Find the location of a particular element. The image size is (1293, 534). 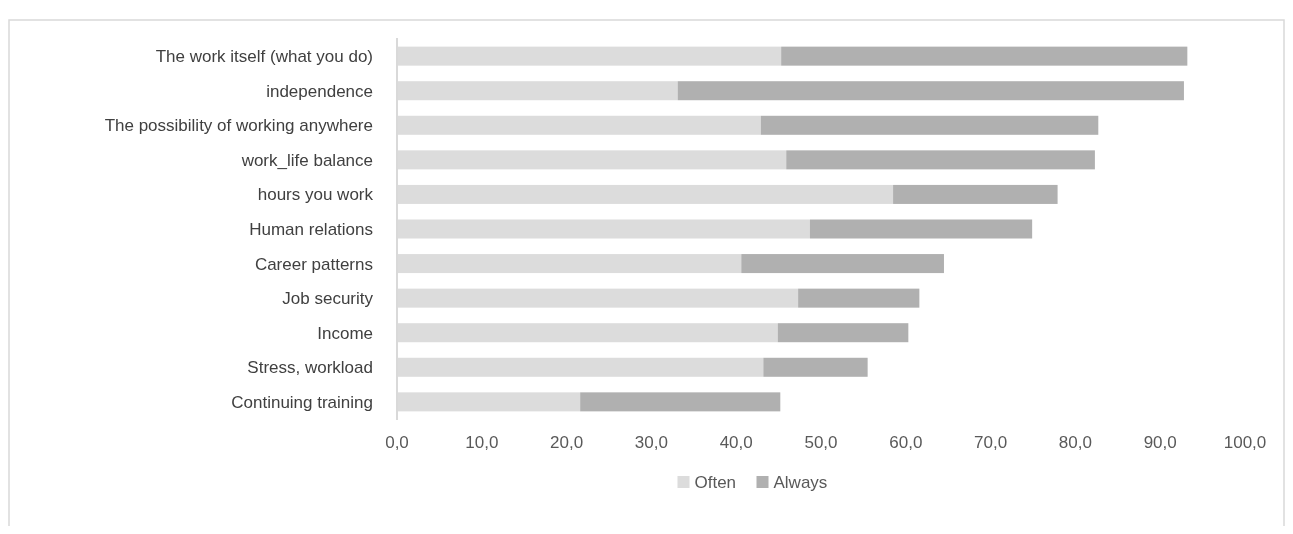

y-tick-label: Stress, workload is located at coordinates (310, 368).